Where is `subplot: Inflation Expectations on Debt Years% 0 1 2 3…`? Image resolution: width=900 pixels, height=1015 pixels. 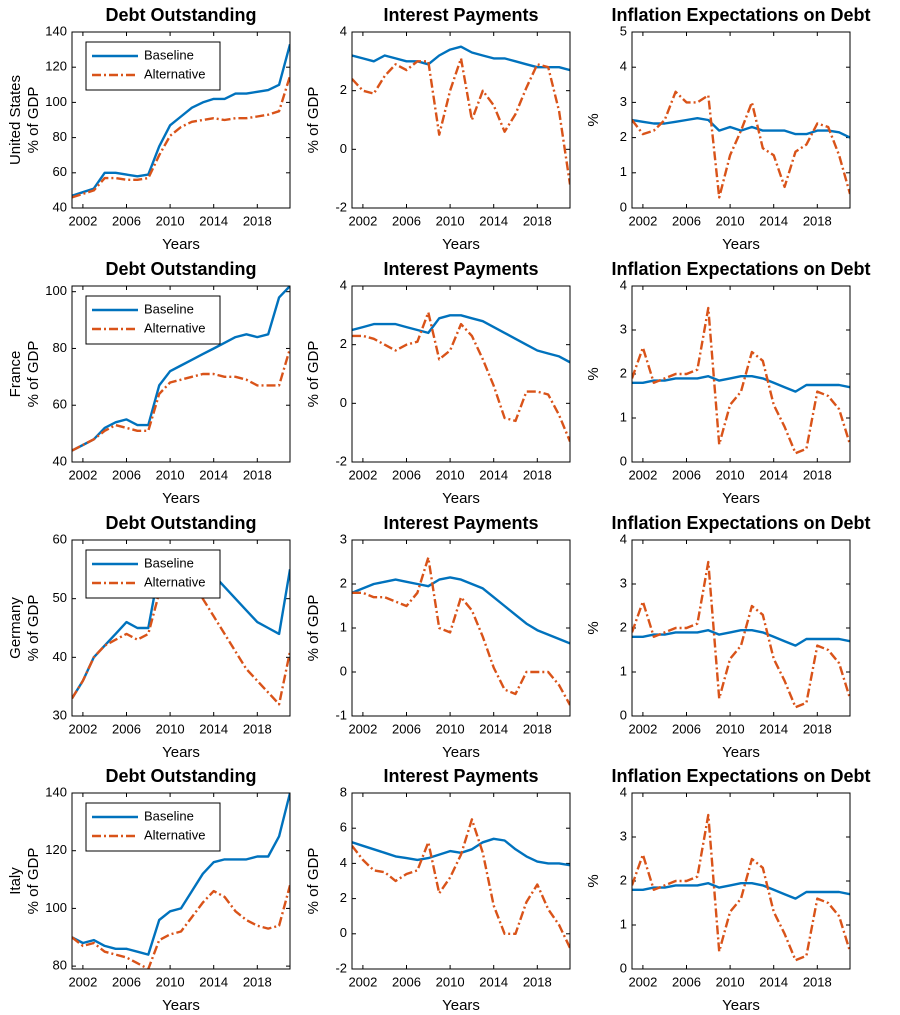
subplot: Inflation Expectations on Debt Years% 0 1 2 3… is located at coordinates (728, 890).